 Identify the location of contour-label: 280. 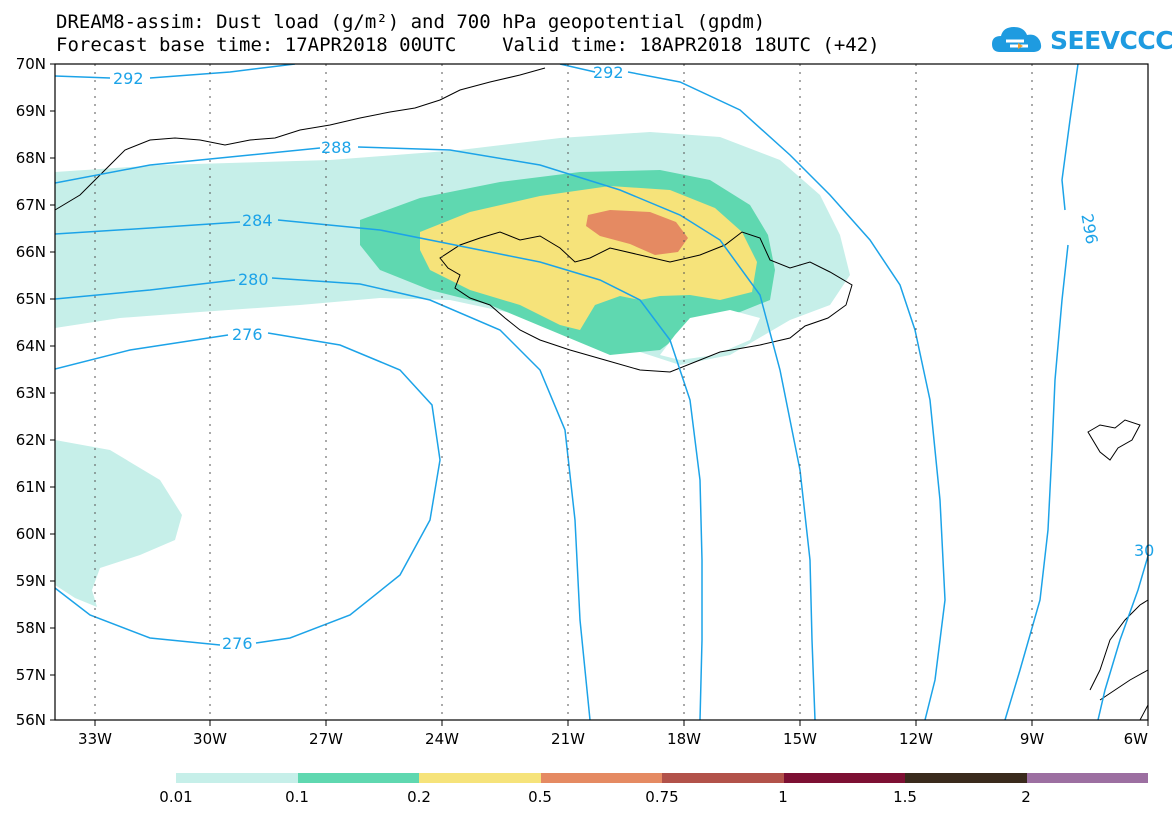
(253, 279).